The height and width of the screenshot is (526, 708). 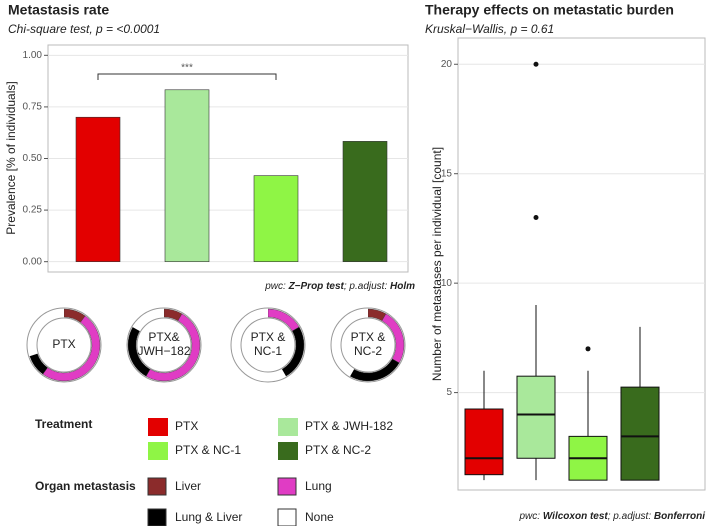 I want to click on footnote-part: Bonferroni, so click(x=679, y=516).